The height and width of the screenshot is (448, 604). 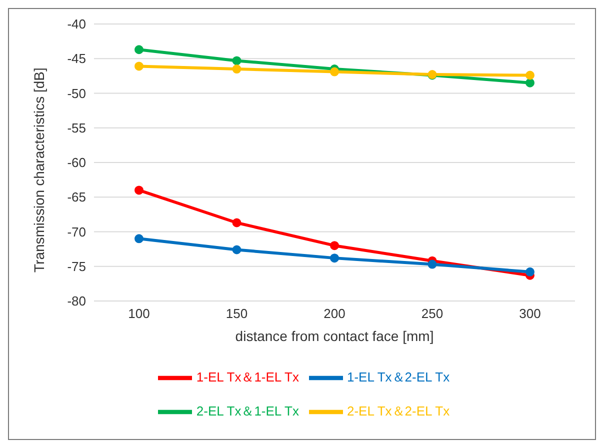 What do you see at coordinates (76, 266) in the screenshot?
I see `y-tick-label: -75` at bounding box center [76, 266].